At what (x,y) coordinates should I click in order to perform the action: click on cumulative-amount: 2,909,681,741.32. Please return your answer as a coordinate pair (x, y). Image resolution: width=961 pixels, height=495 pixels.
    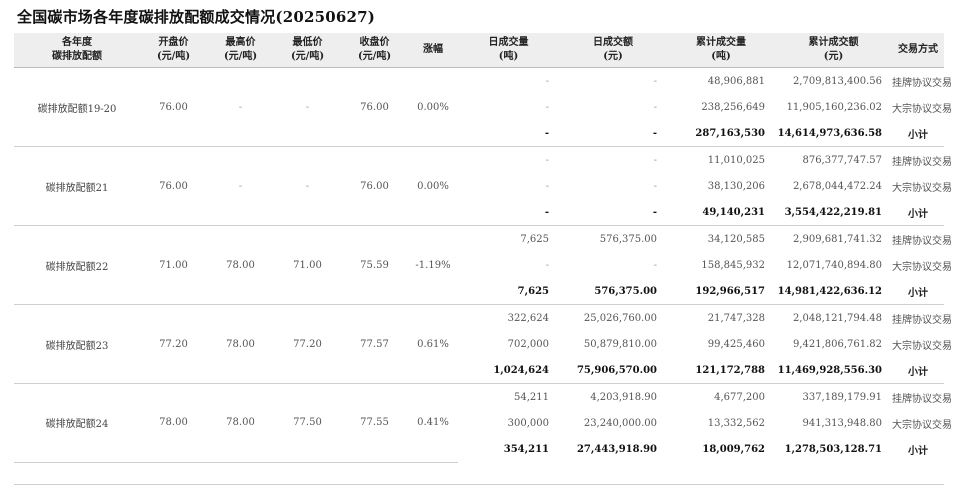
    Looking at the image, I should click on (837, 239).